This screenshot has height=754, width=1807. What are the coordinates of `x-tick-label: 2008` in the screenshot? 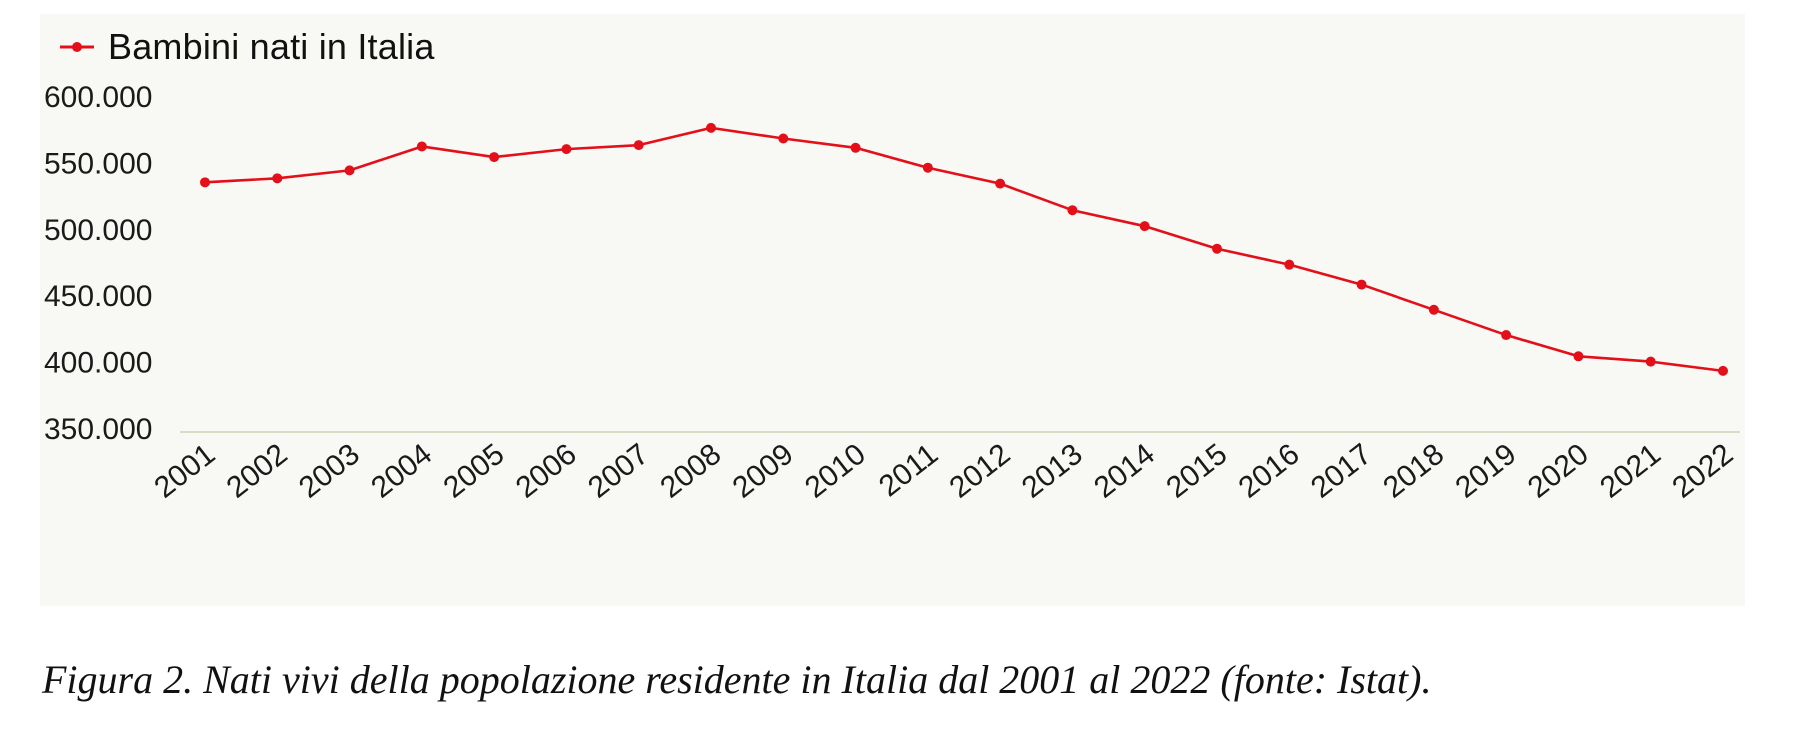 It's located at (690, 471).